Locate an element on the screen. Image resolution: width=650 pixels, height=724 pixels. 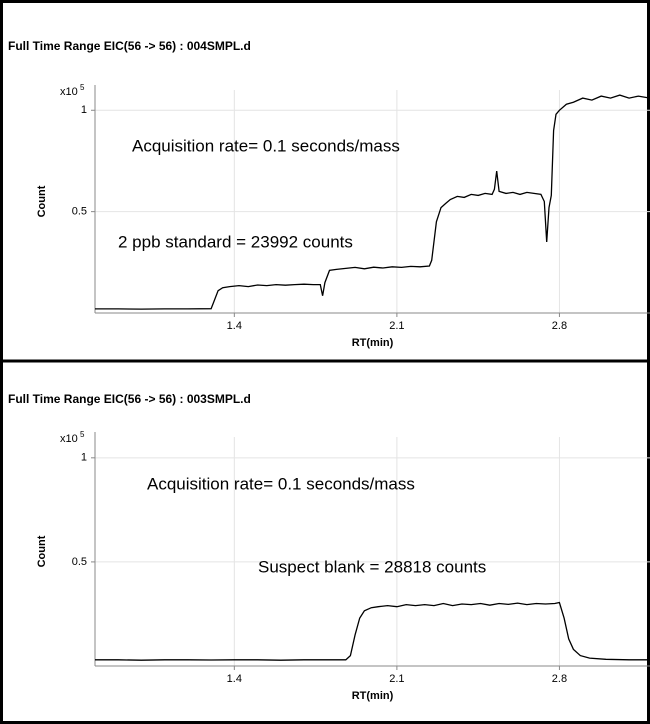
signal-line is located at coordinates (372, 631).